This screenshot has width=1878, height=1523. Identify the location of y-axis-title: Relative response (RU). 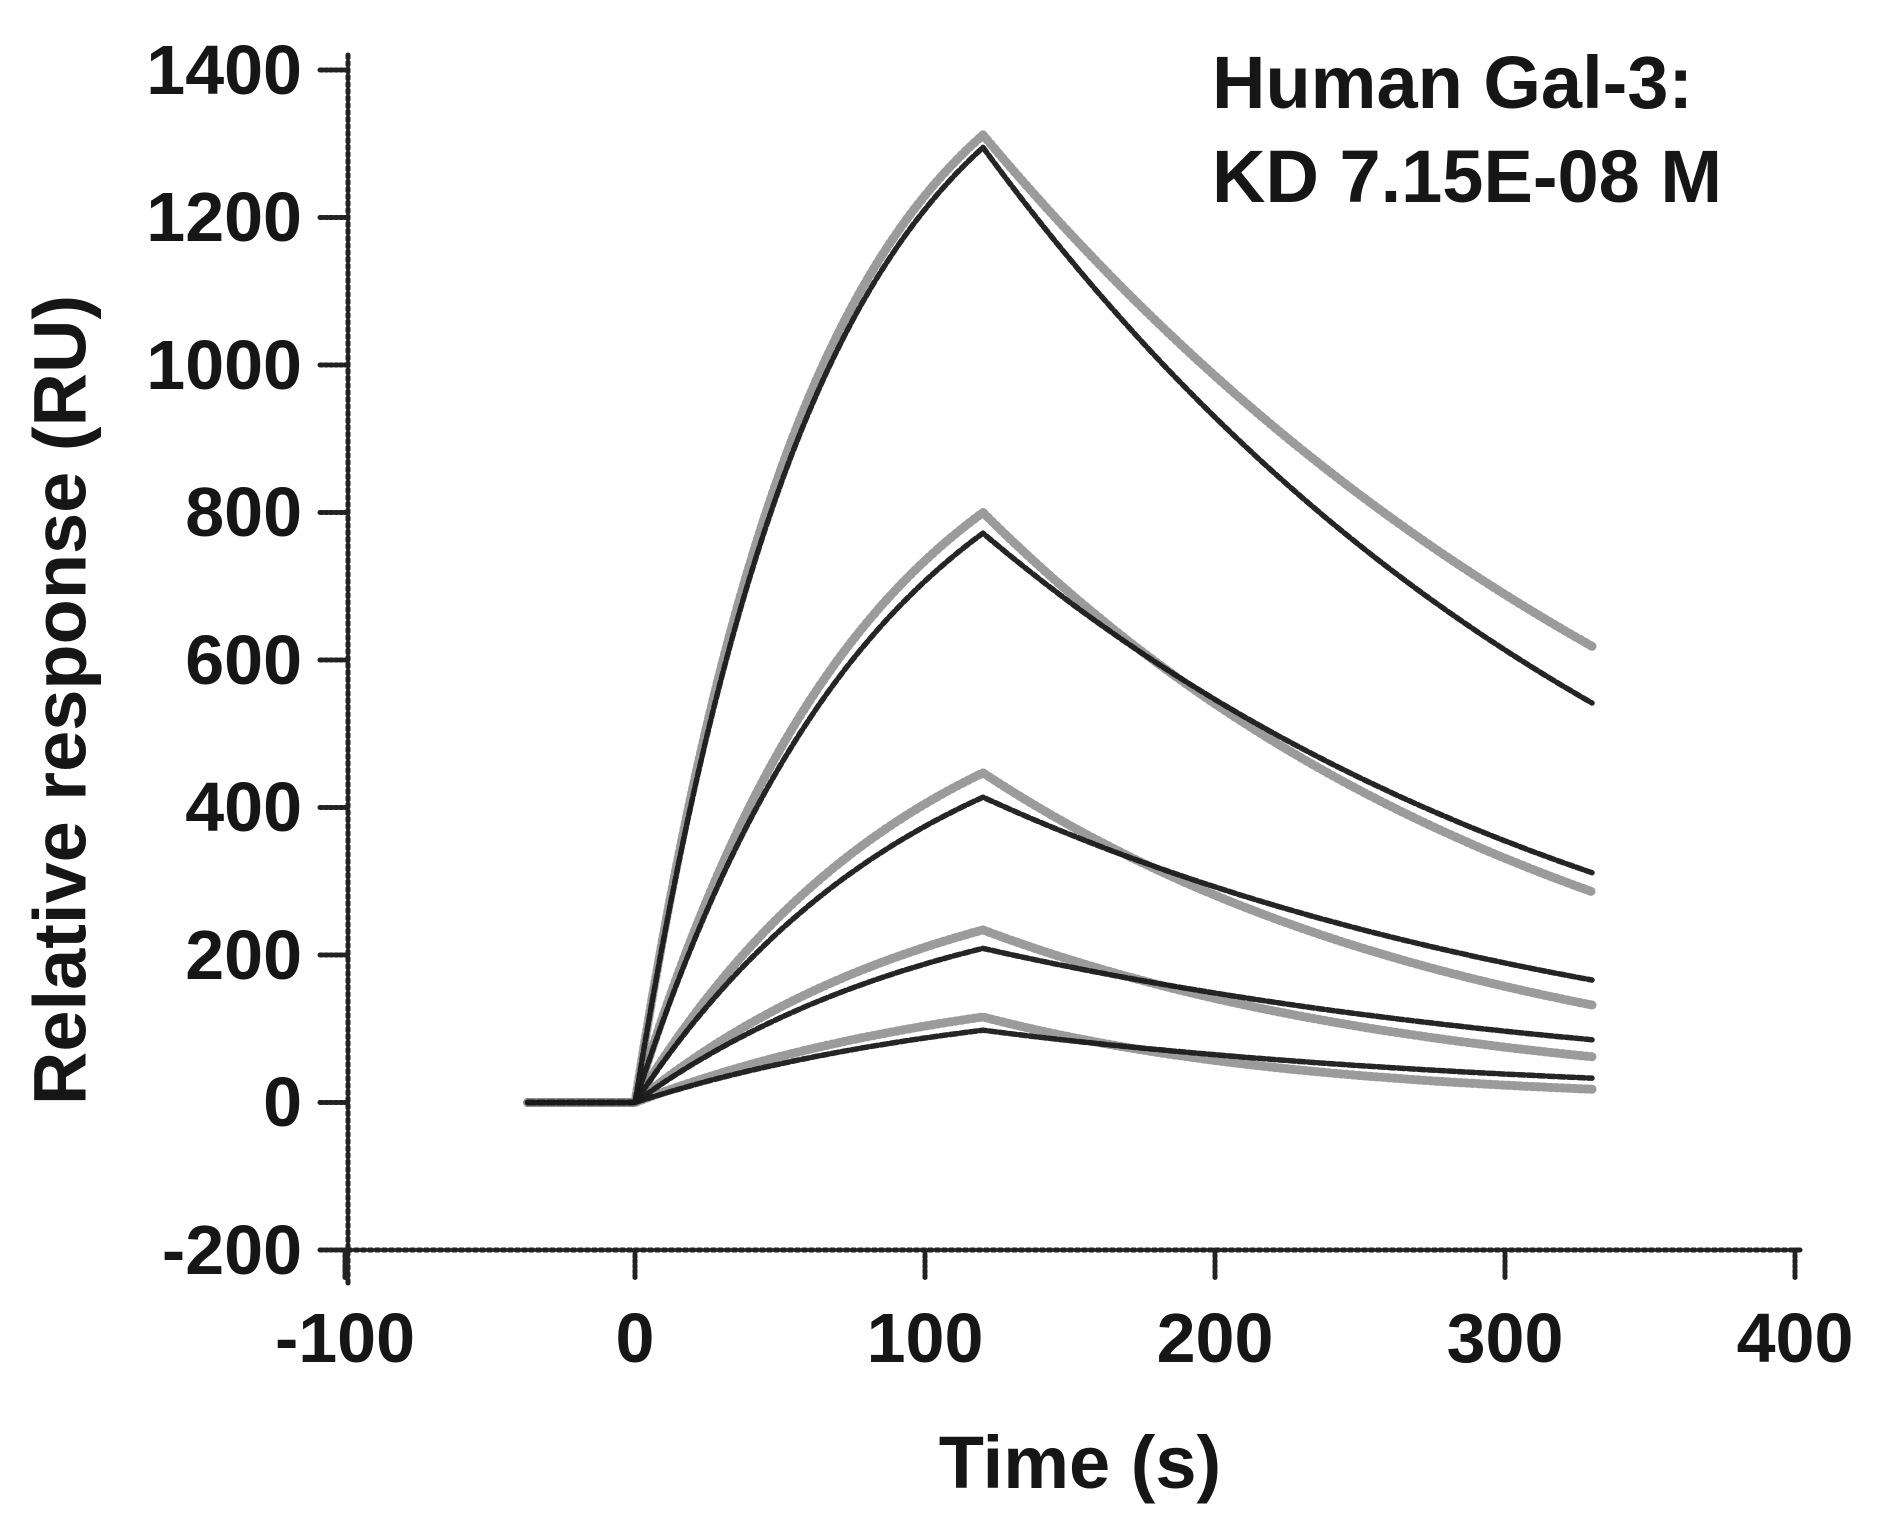
(60, 700).